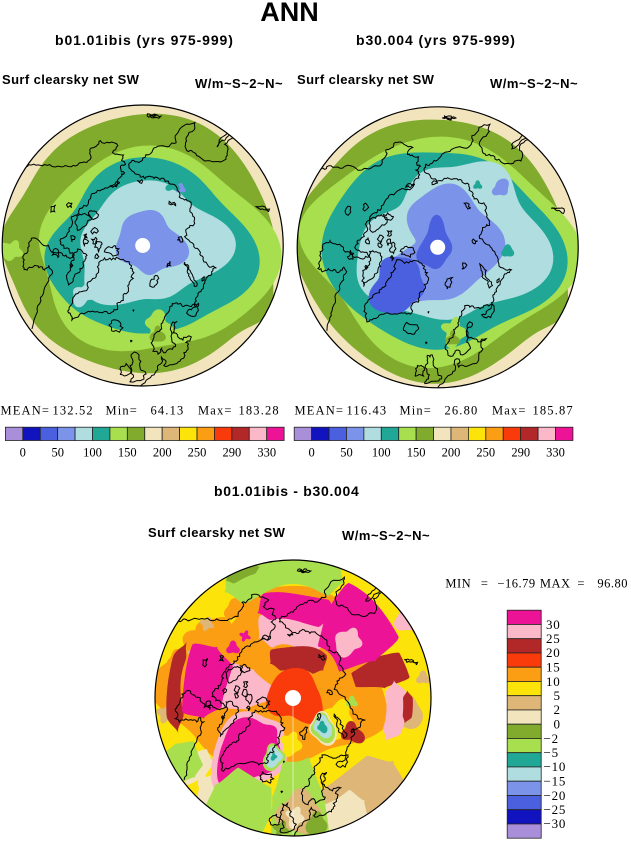 This screenshot has height=841, width=631. Describe the element at coordinates (612, 584) in the screenshot. I see `svg-text: 96.80` at that location.